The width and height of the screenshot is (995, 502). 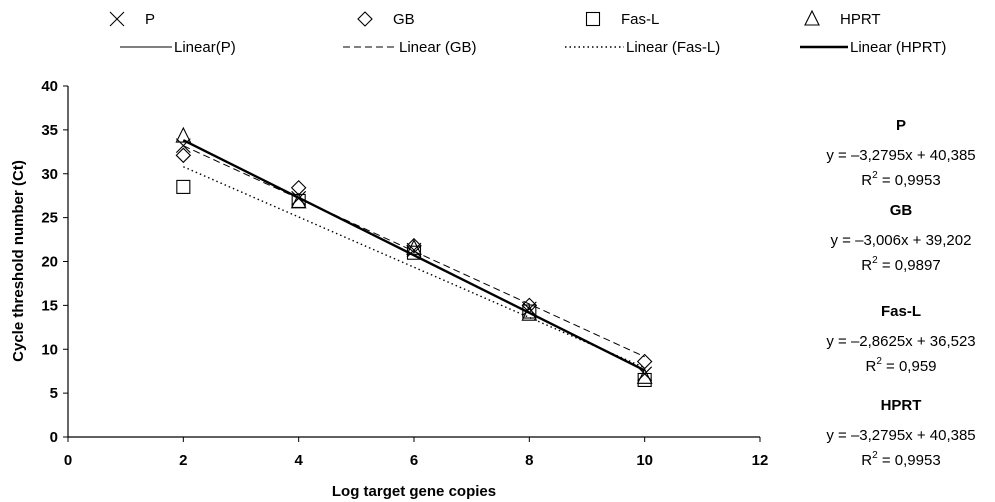 I want to click on legend-trend-label-p: Linear(P), so click(x=205, y=47).